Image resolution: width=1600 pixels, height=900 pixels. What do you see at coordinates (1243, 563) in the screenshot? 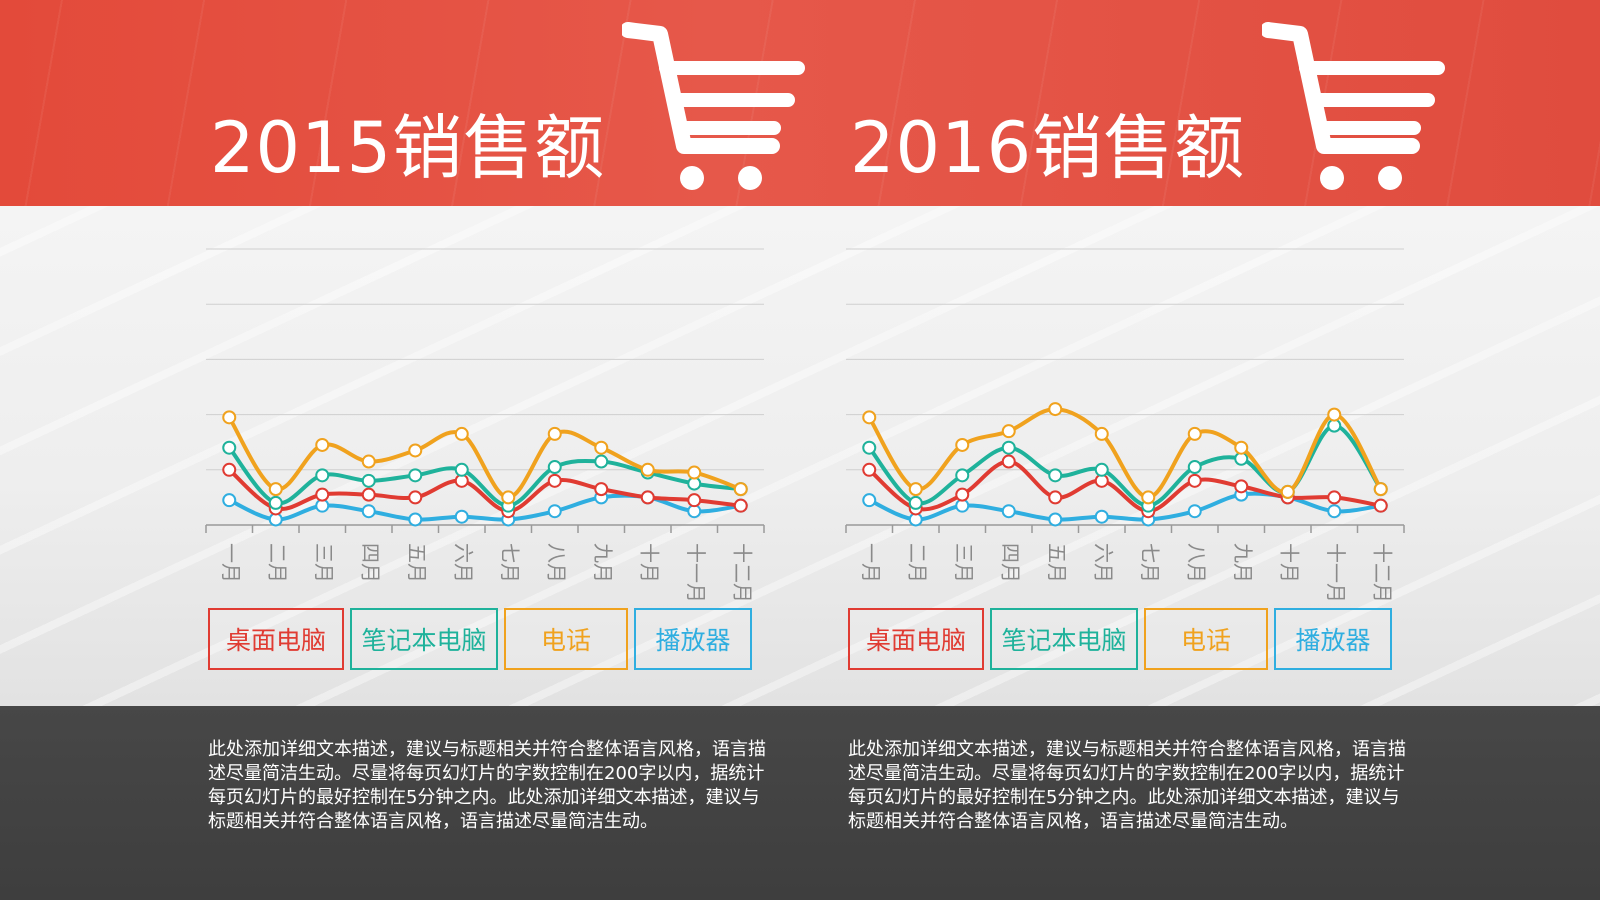
I see `x-tick-label: 九月` at bounding box center [1243, 563].